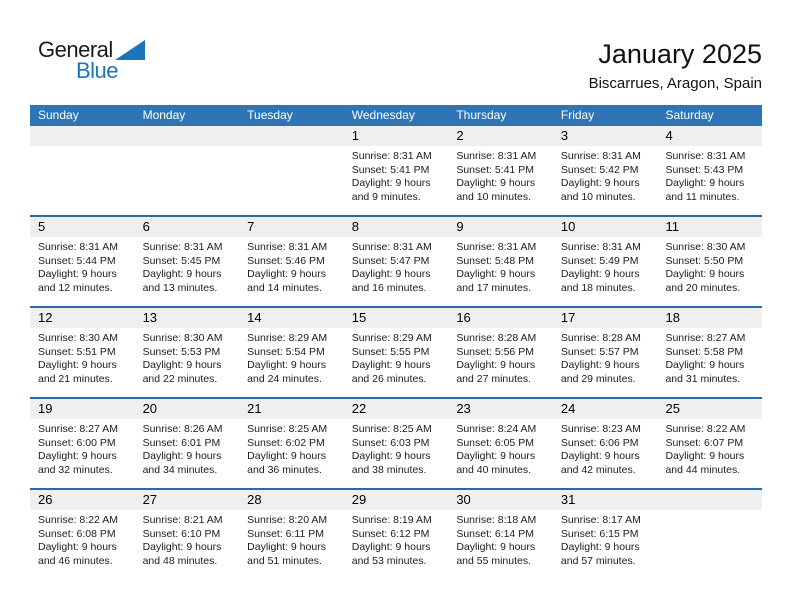 This screenshot has height=612, width=792. Describe the element at coordinates (495, 533) in the screenshot. I see `sunset-text: Sunset: 6:14 PM` at that location.